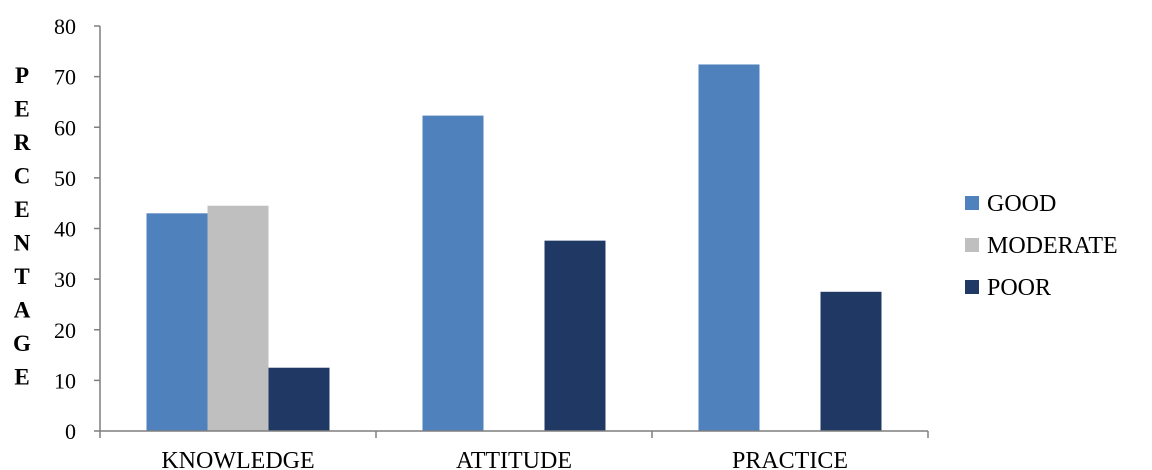 This screenshot has height=470, width=1152. What do you see at coordinates (65, 279) in the screenshot?
I see `y-tick-label: 30` at bounding box center [65, 279].